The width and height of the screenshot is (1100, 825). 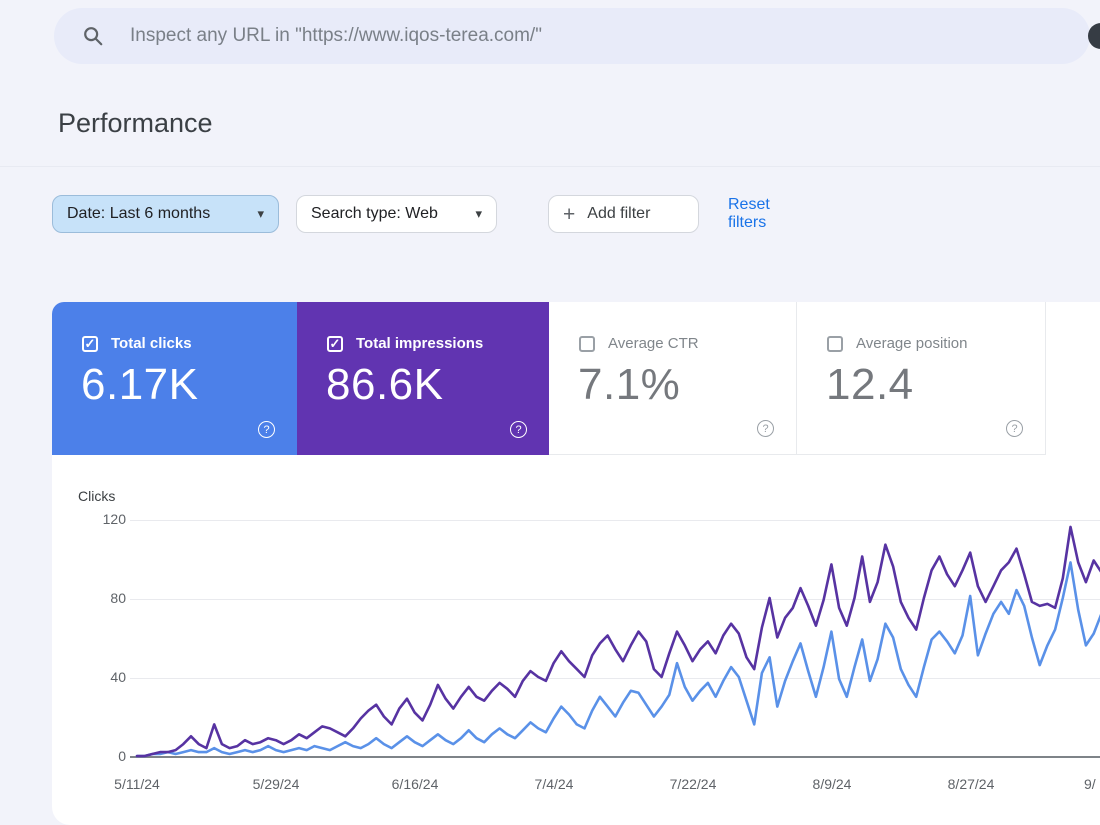 I want to click on plus-icon: +, so click(x=569, y=214).